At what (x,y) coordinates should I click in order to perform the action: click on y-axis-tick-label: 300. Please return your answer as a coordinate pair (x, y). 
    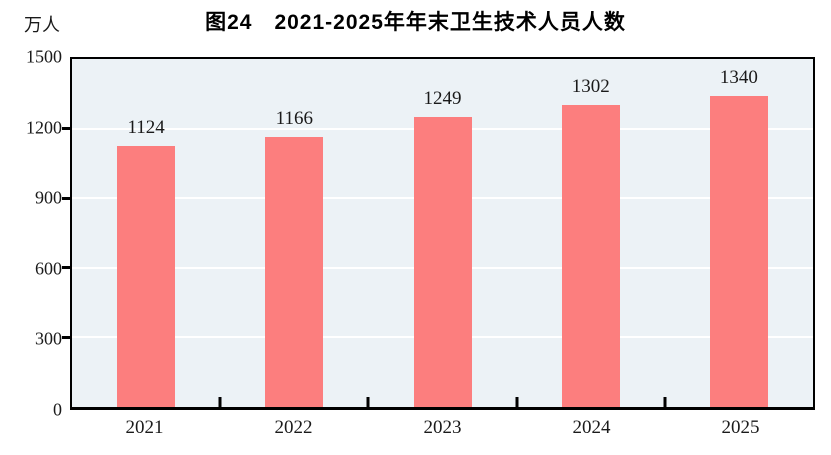
    Looking at the image, I should click on (48, 338).